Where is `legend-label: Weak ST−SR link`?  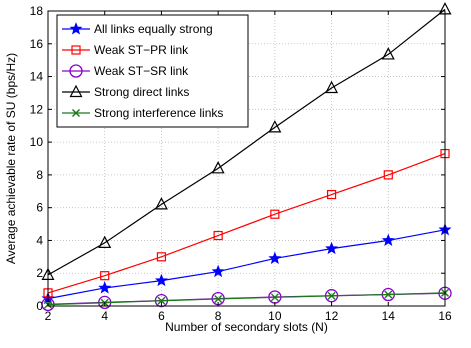 legend-label: Weak ST−SR link is located at coordinates (141, 71).